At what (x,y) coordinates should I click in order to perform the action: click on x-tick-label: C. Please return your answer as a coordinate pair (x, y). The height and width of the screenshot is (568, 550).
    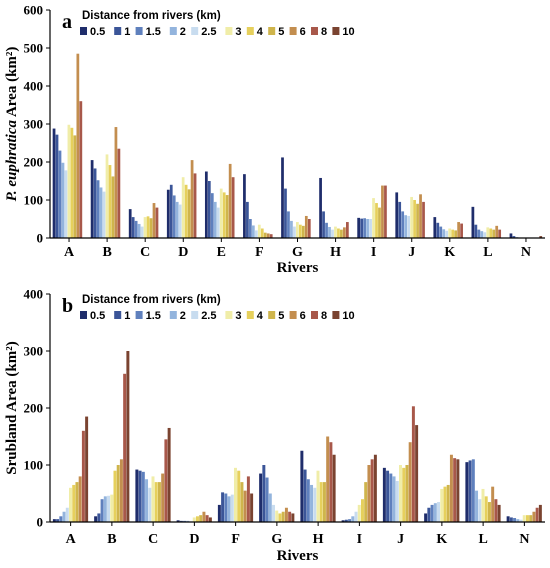
    Looking at the image, I should click on (145, 252).